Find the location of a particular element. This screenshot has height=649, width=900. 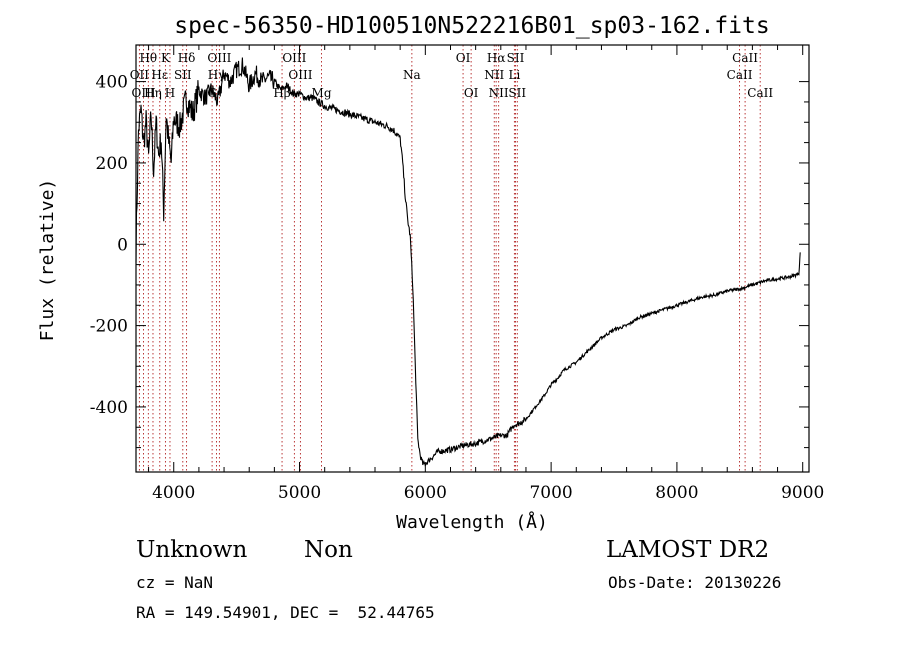

line-label-24: SII is located at coordinates (517, 93).